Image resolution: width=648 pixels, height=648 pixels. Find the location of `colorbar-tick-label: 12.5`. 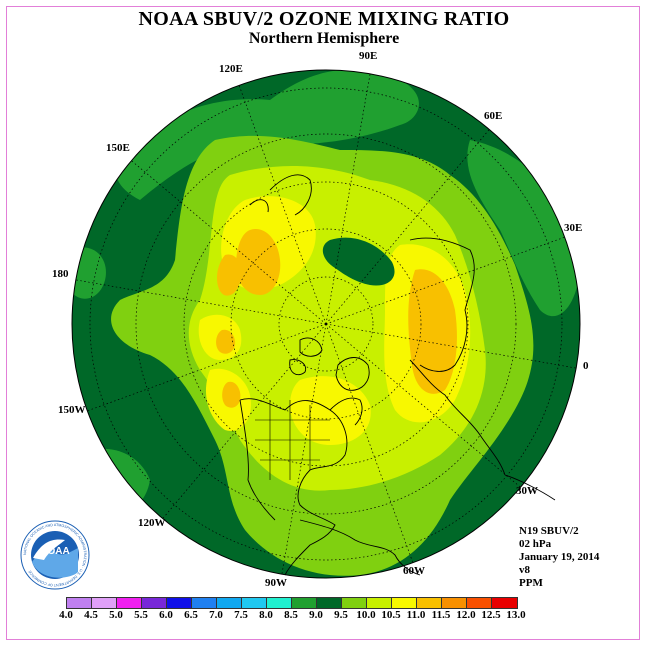

colorbar-tick-label: 12.5 is located at coordinates (491, 615).